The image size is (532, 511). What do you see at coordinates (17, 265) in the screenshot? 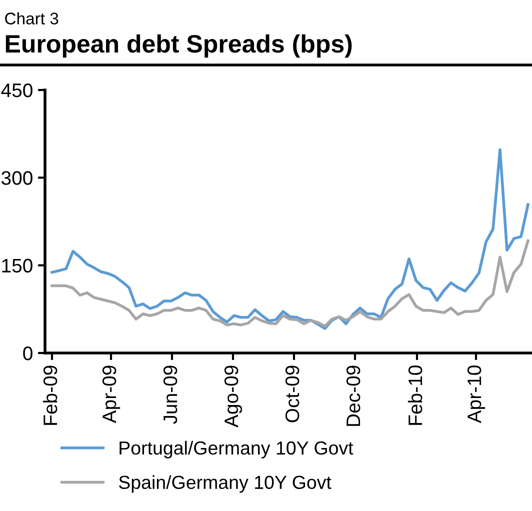
I see `y-tick-label: 150` at bounding box center [17, 265].